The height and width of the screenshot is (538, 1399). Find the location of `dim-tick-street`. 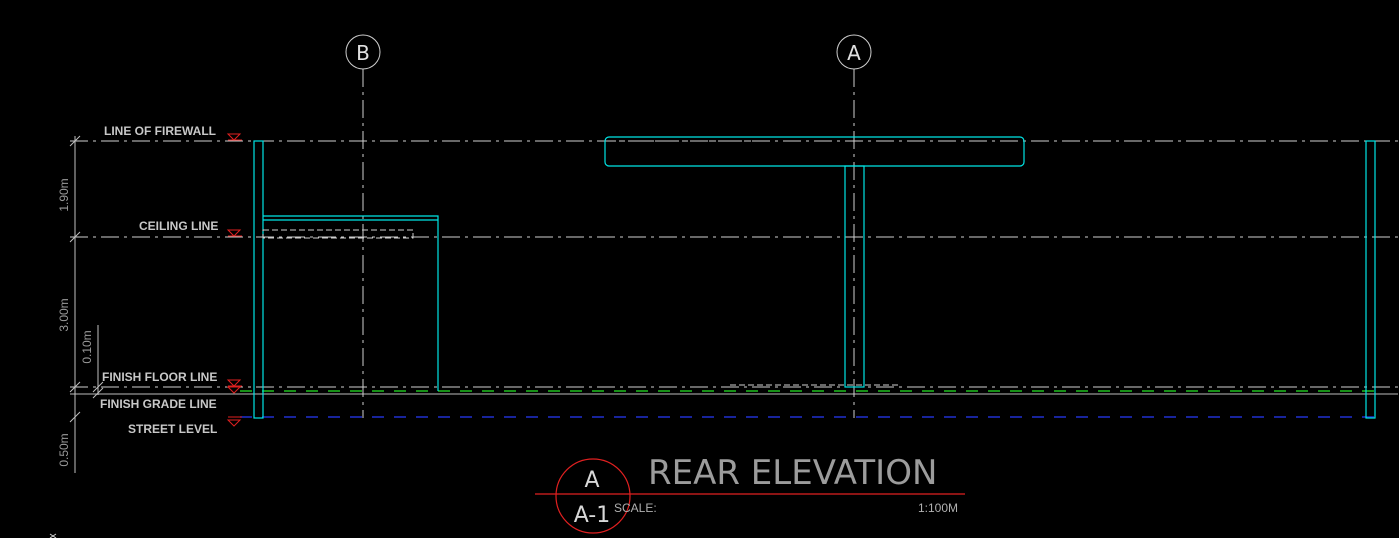

dim-tick-street is located at coordinates (75, 417).